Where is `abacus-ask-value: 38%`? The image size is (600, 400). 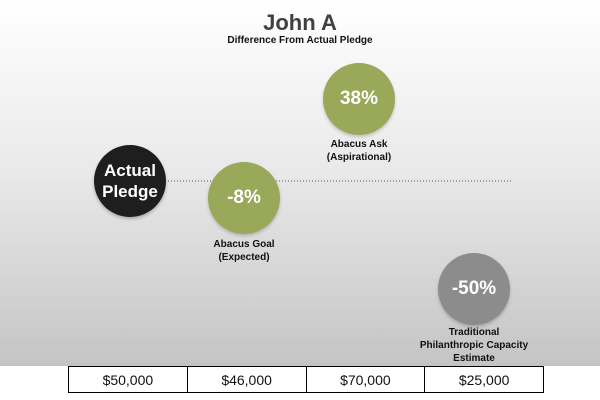 abacus-ask-value: 38% is located at coordinates (359, 98).